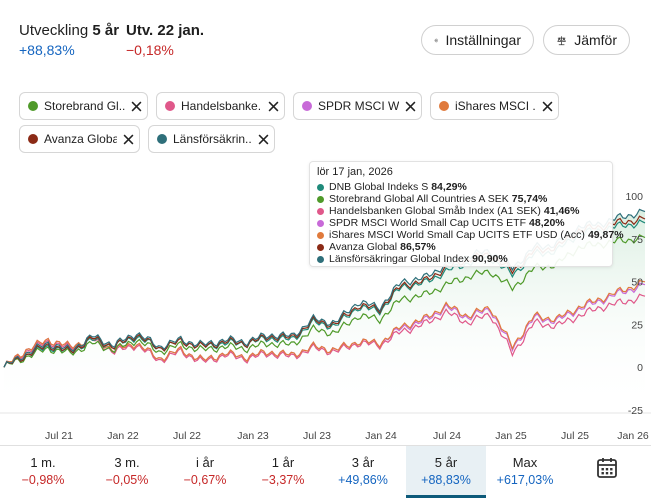 The height and width of the screenshot is (501, 651). Describe the element at coordinates (187, 436) in the screenshot. I see `x-tick-label: Jul 22` at that location.